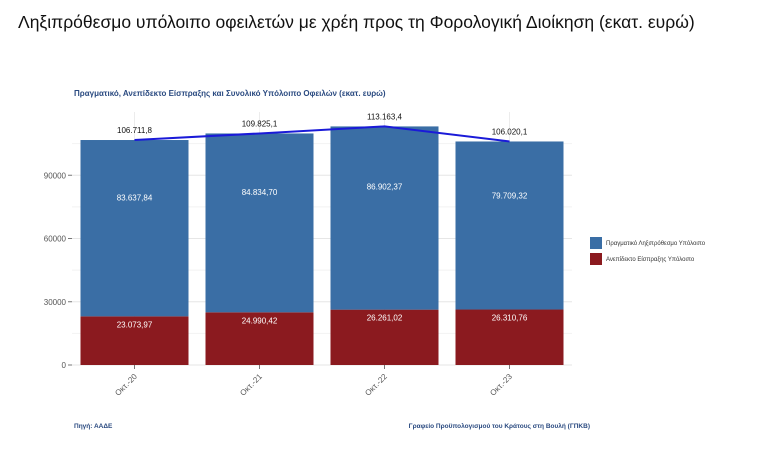 The width and height of the screenshot is (781, 467). I want to click on x-tick-label: Οκτ.-22, so click(376, 385).